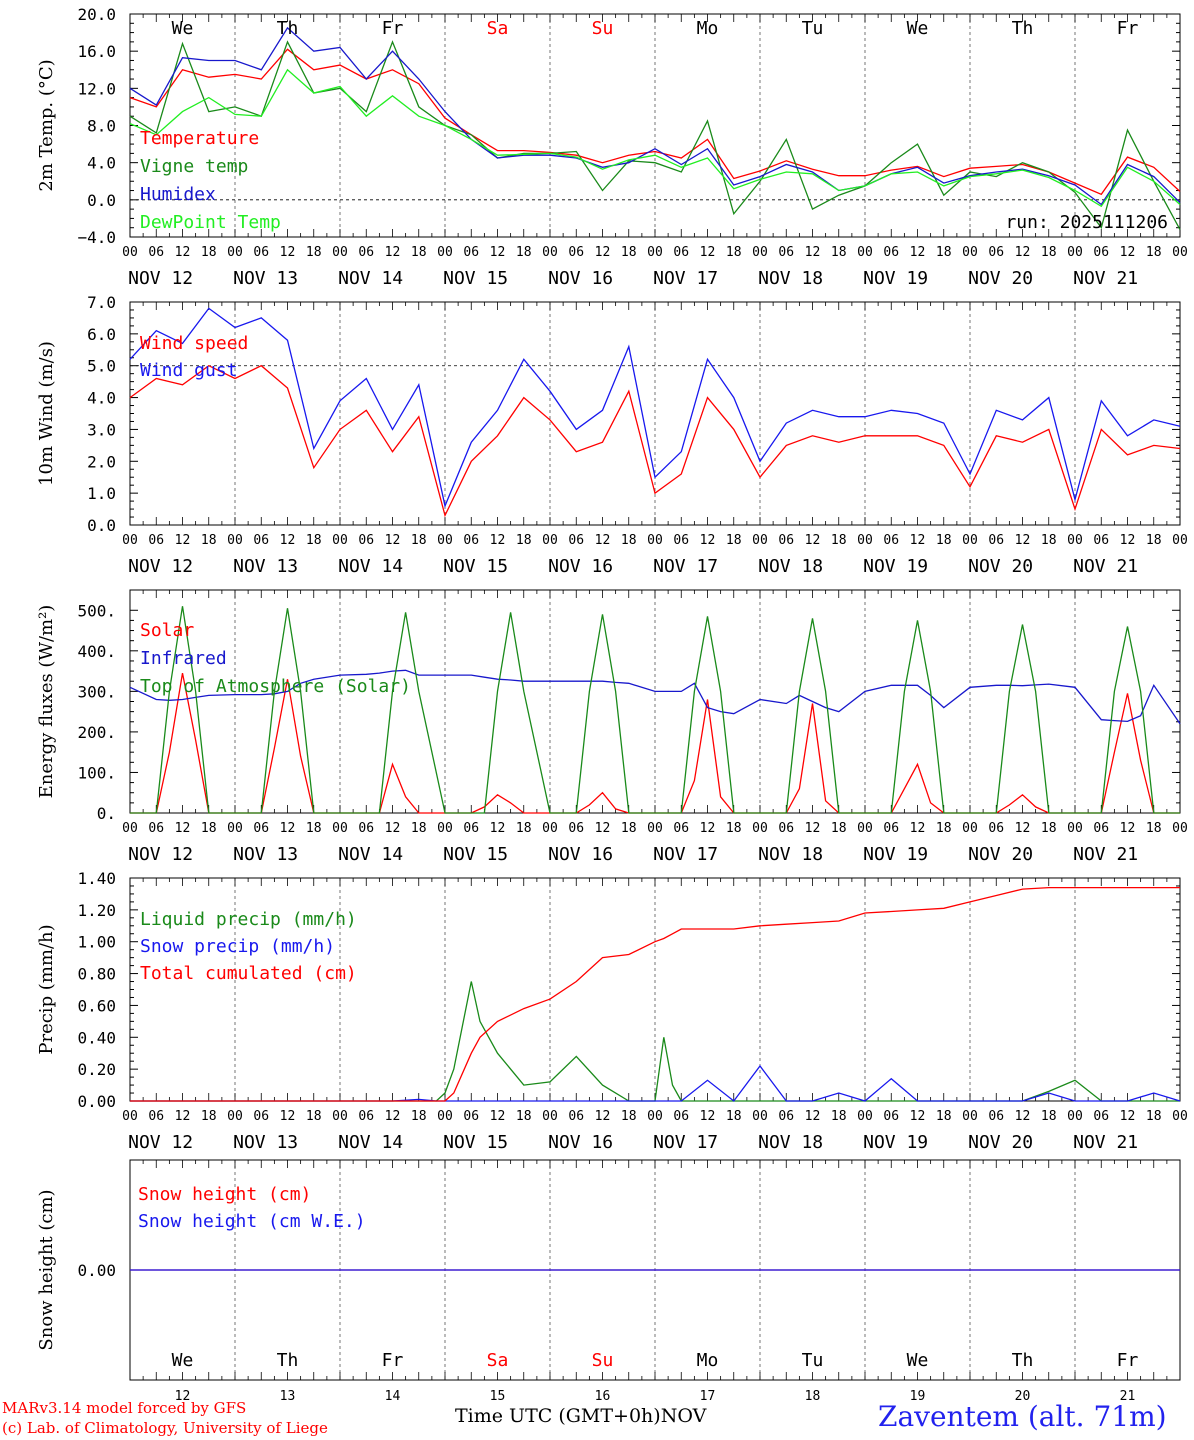 This screenshot has width=1194, height=1440. Describe the element at coordinates (96, 1101) in the screenshot. I see `y-tick-label: 0.00` at that location.